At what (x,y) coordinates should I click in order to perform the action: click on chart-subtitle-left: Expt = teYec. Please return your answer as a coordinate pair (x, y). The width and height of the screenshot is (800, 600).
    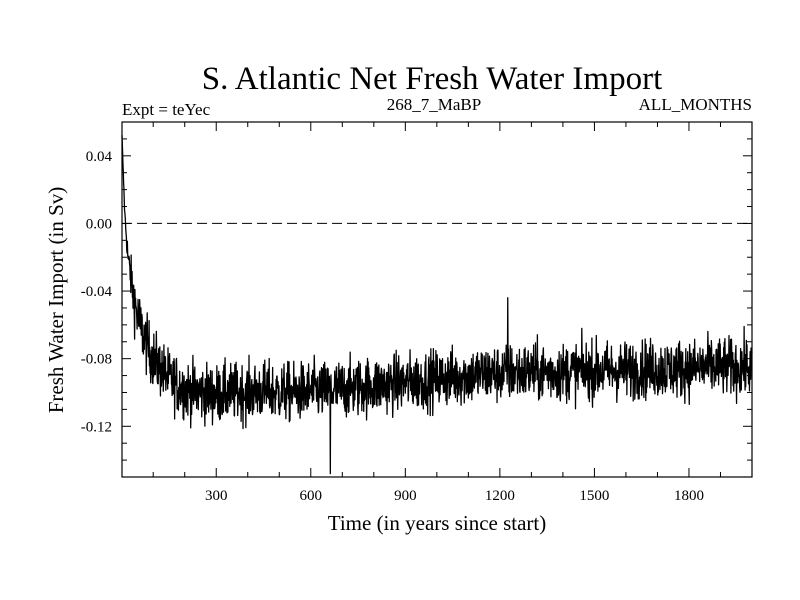
    Looking at the image, I should click on (166, 109).